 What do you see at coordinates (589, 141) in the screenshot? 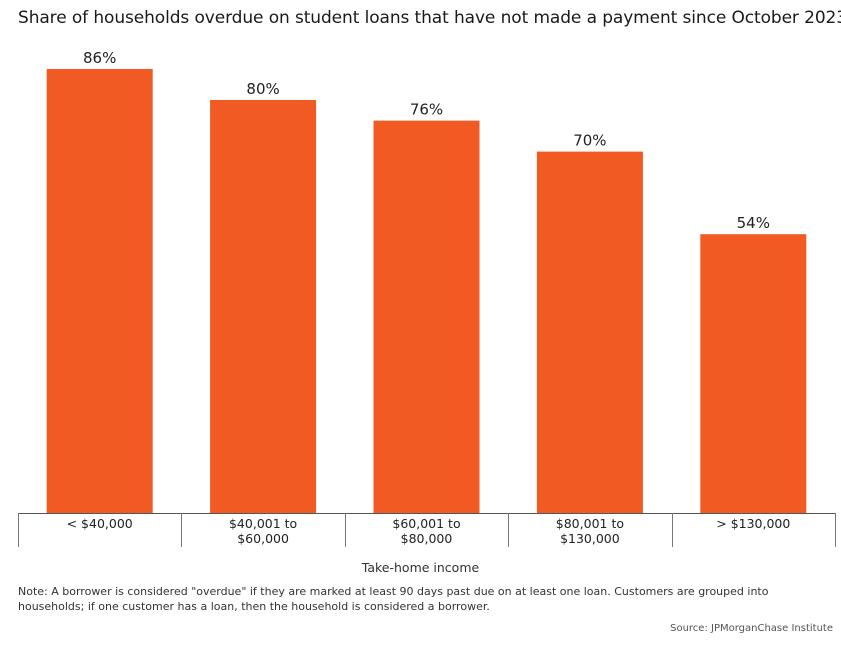
I see `bar-value-label: 70%` at bounding box center [589, 141].